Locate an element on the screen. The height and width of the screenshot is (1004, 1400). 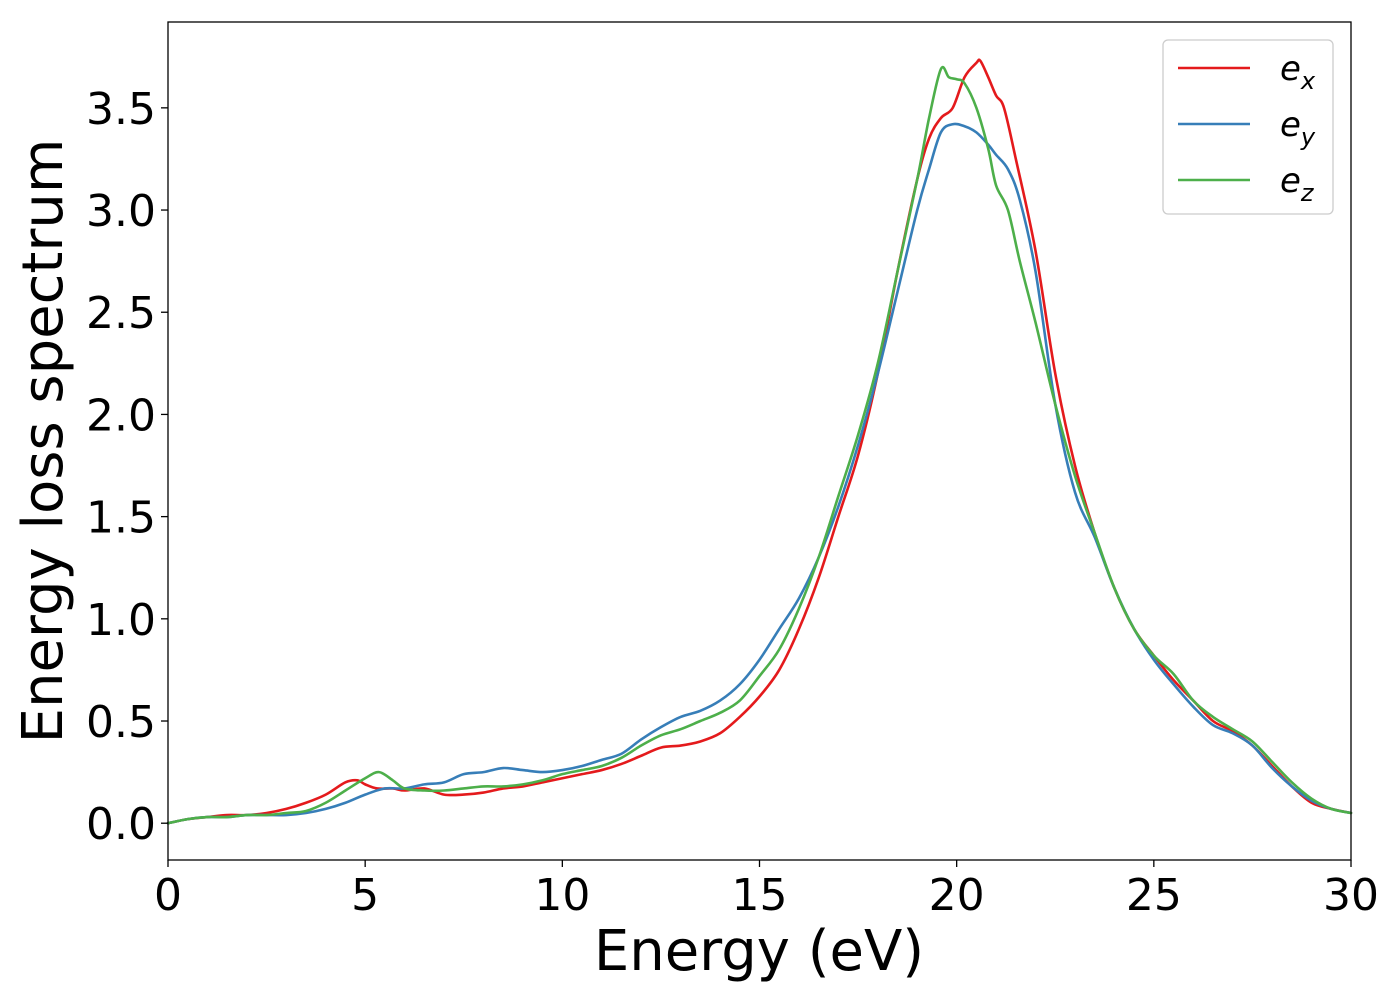
y-axis-title: Energy loss spectrum is located at coordinates (43, 441).